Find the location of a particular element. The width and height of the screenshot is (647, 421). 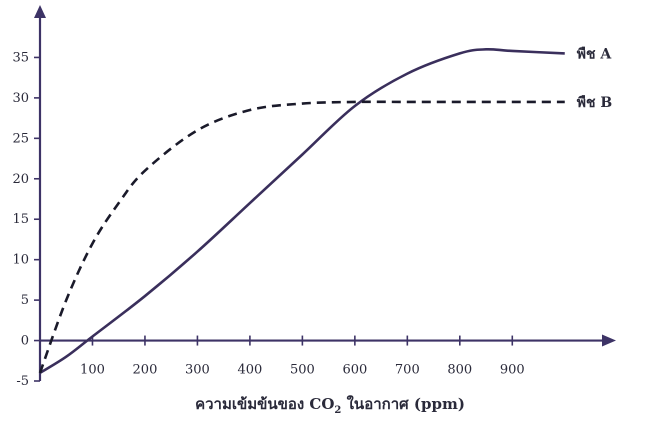

x-axis-label-main: ความเข้มข้นของ CO is located at coordinates (264, 404).